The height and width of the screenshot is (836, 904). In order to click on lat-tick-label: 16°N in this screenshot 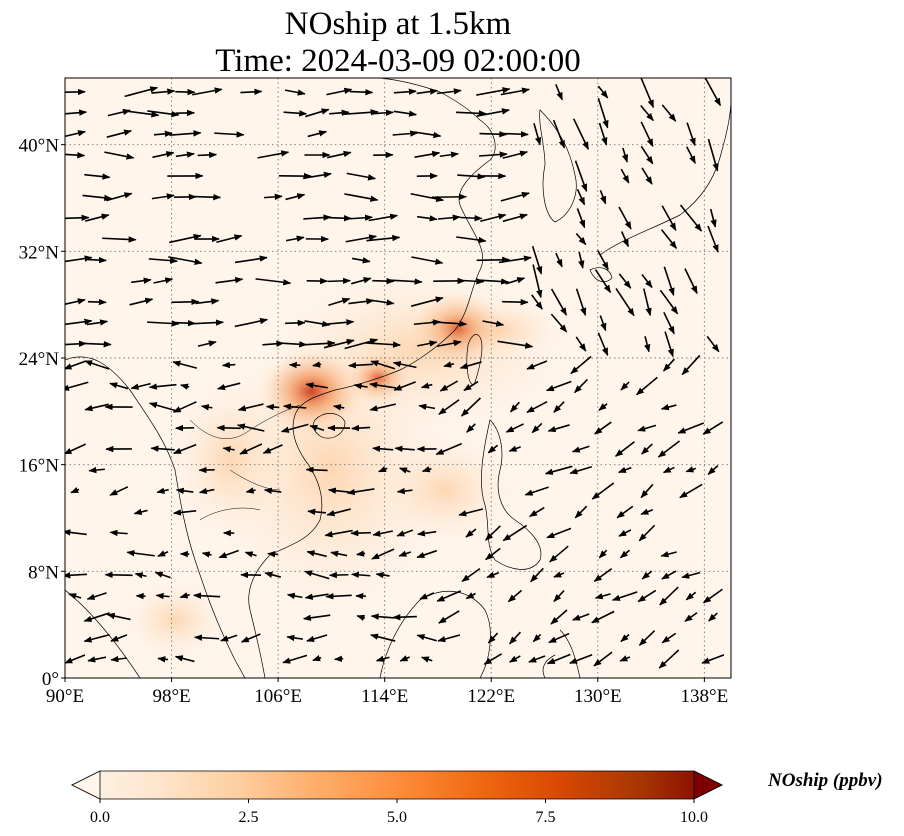, I will do `click(39, 466)`.